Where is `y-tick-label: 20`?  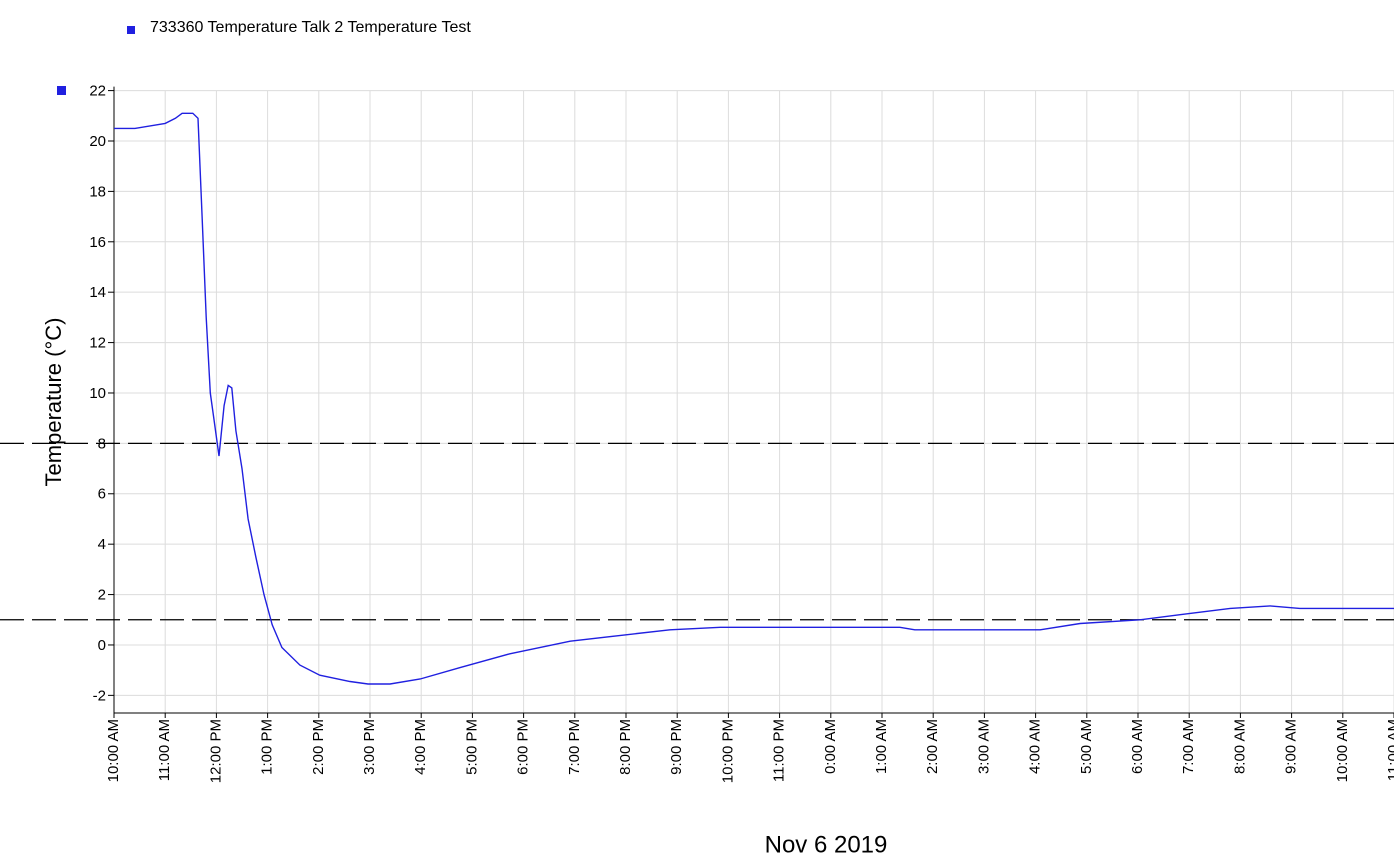 y-tick-label: 20 is located at coordinates (97, 141).